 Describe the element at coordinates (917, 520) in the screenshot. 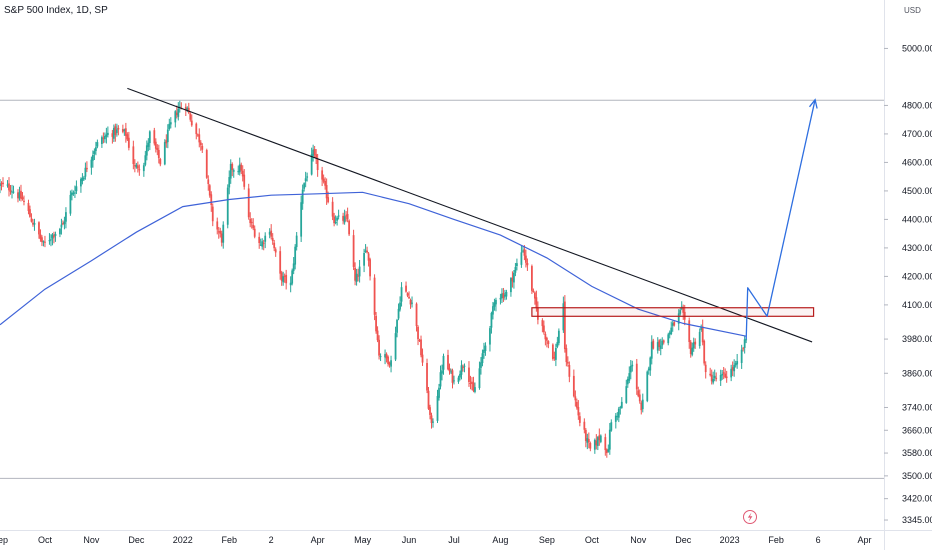

I see `y-tick-label: 3345.00` at that location.